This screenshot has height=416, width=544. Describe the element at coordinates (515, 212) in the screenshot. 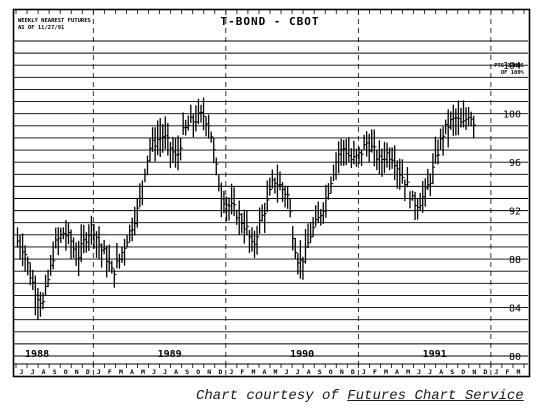

I see `y-tick-label: 92` at that location.